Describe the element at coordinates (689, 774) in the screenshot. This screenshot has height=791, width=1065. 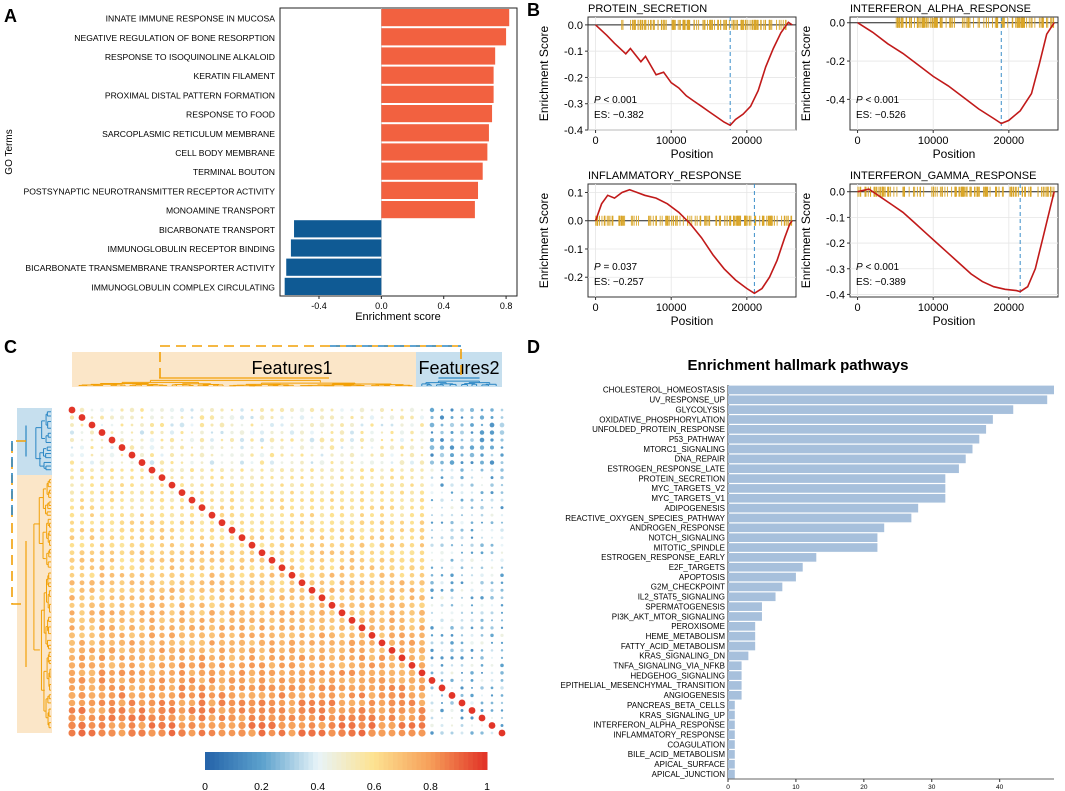
I see `category-label: APICAL_JUNCTION` at that location.